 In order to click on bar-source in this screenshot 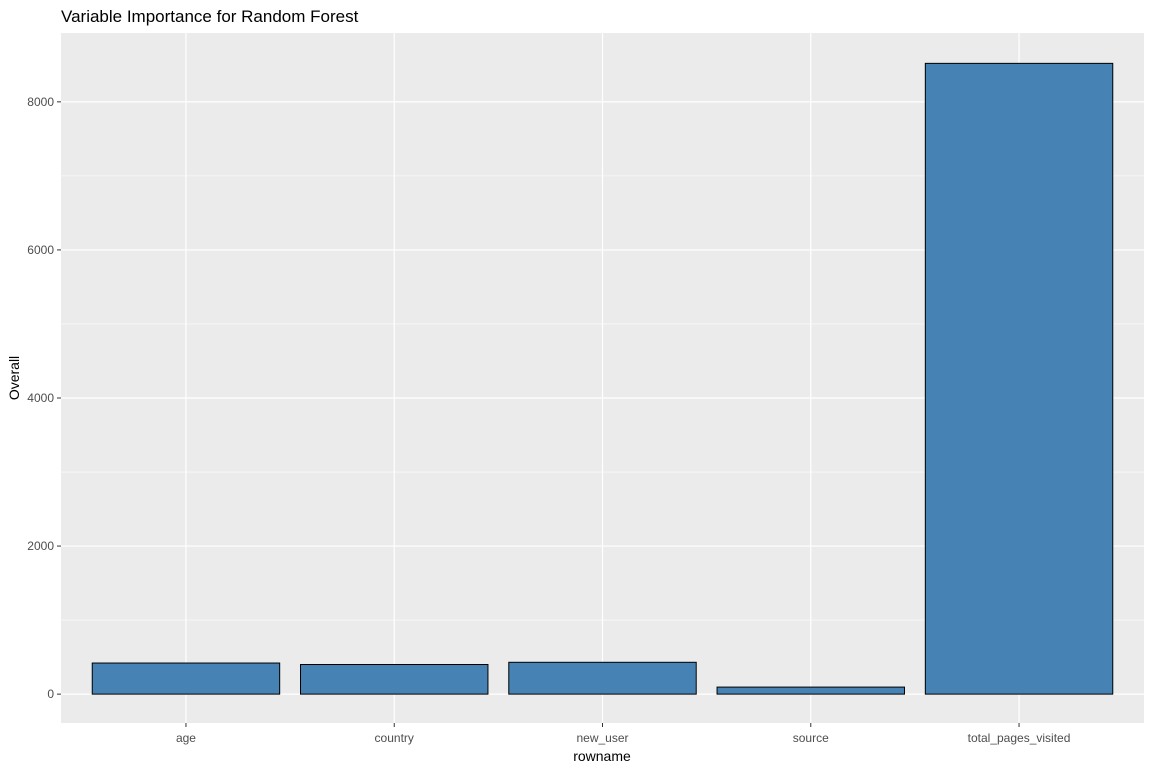, I will do `click(810, 690)`.